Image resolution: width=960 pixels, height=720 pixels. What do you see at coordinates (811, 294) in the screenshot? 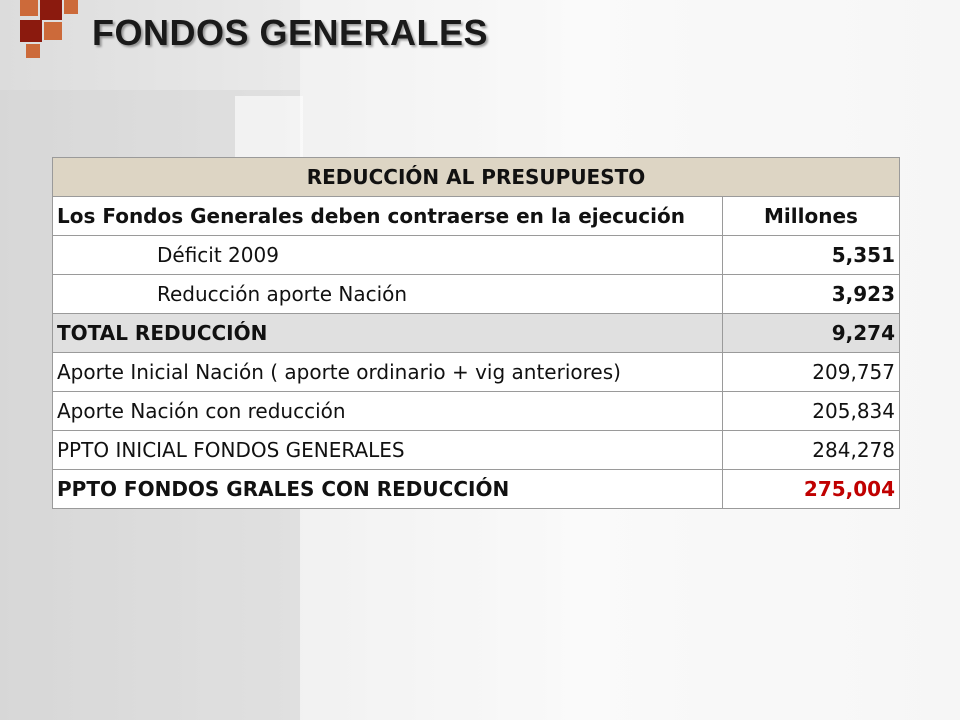
I see `row-value: 3,923` at bounding box center [811, 294].